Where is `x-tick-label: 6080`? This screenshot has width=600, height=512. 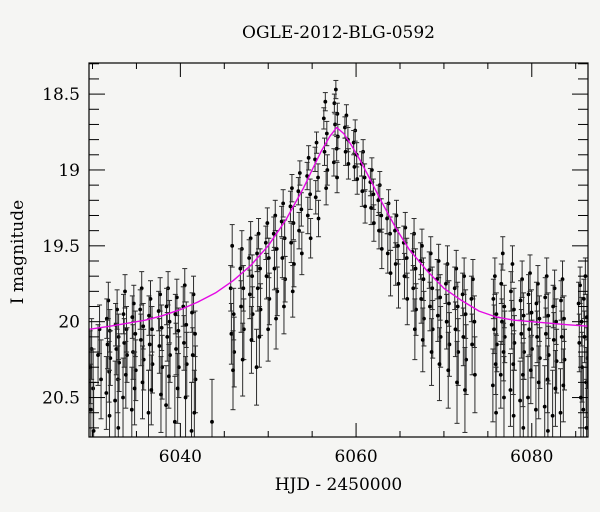 x-tick-label: 6080 is located at coordinates (531, 457).